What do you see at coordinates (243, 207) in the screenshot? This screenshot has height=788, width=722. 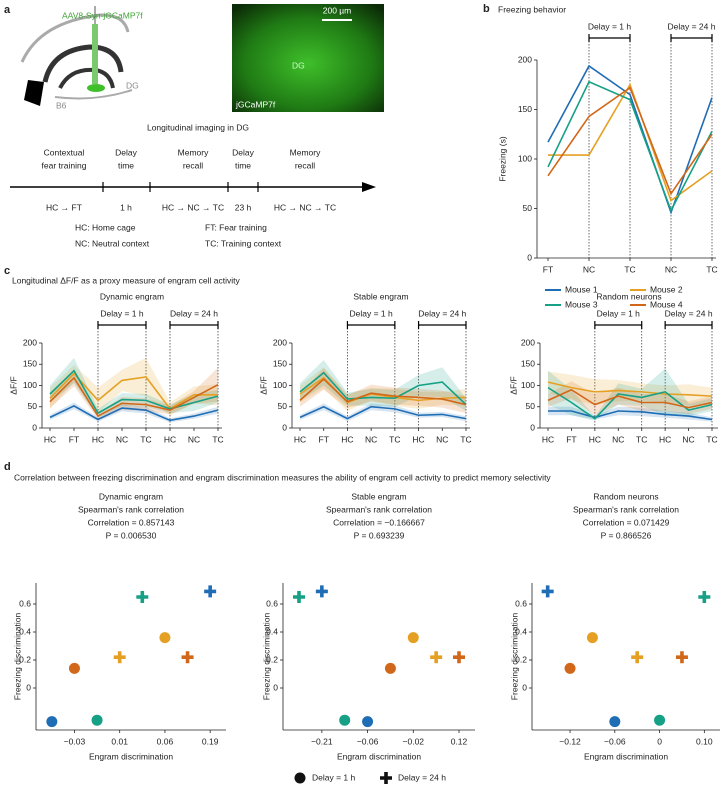 I see `stage-detail: 23 h` at bounding box center [243, 207].